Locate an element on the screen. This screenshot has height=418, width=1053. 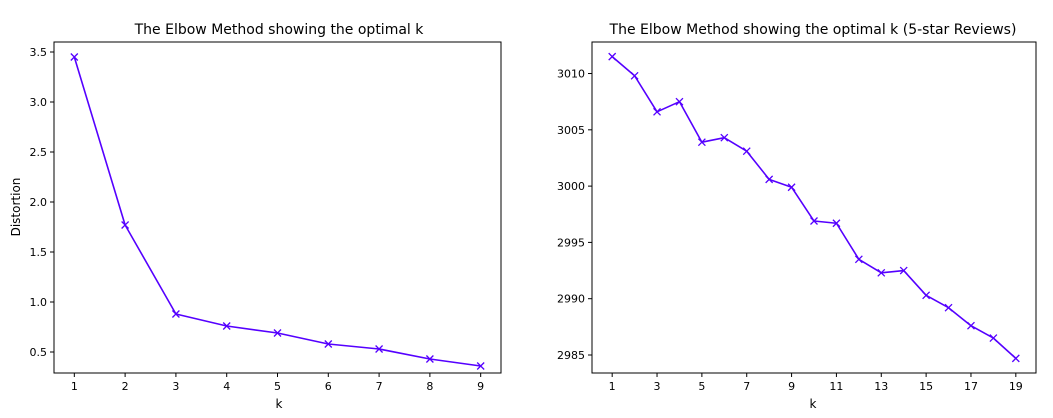
chart-left-xtick-label: 2 is located at coordinates (125, 386).